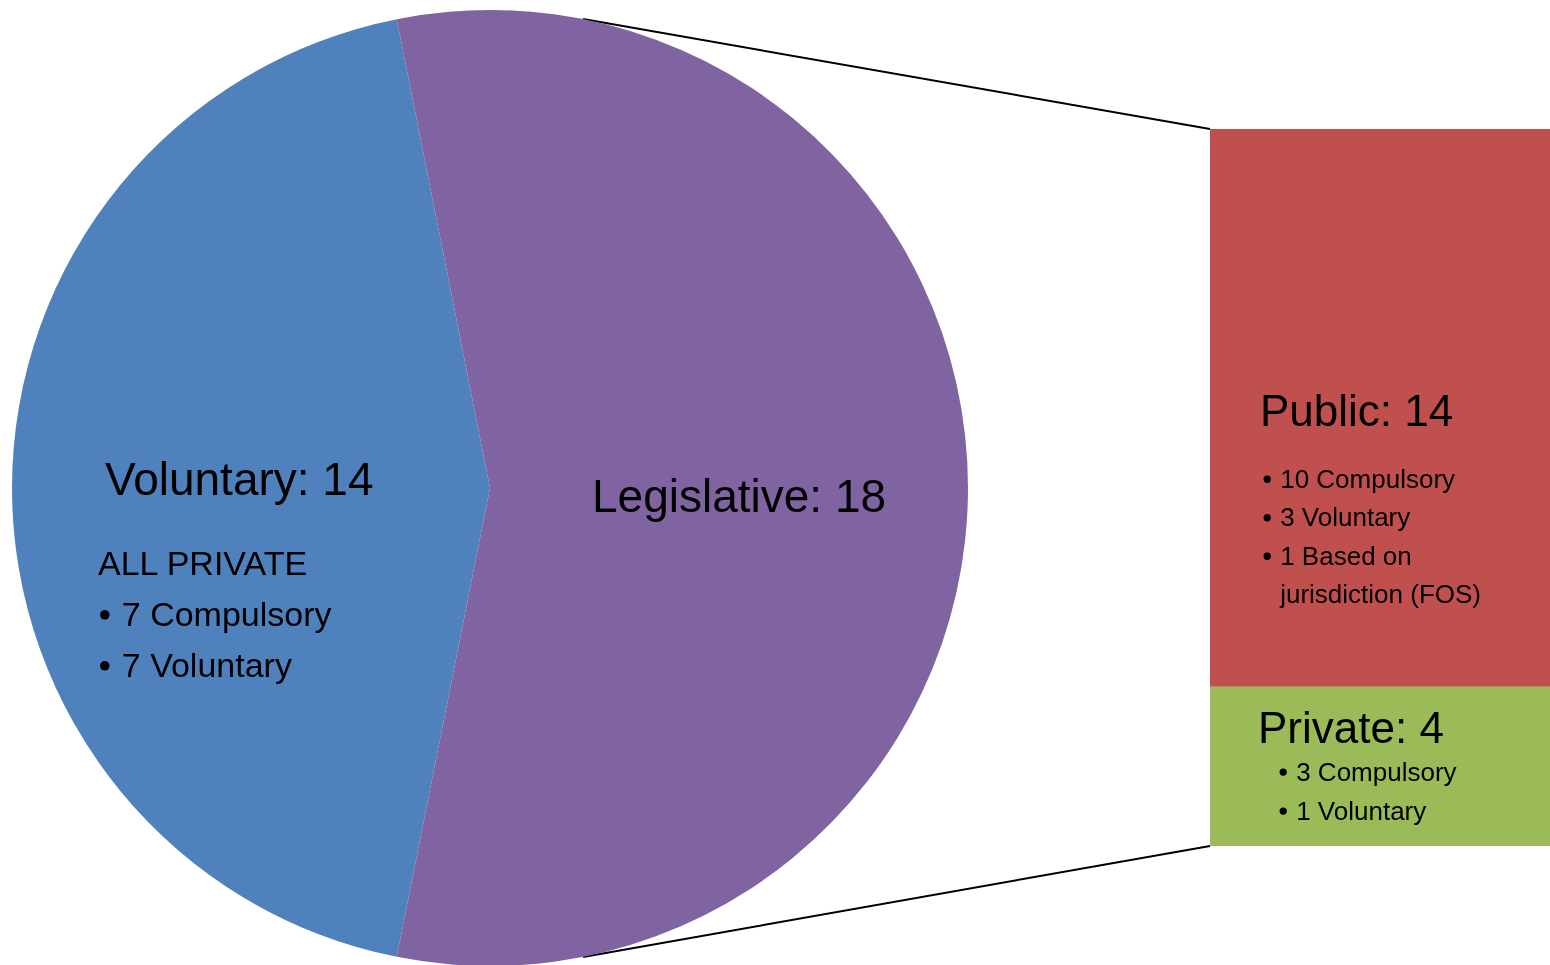 The image size is (1550, 965). What do you see at coordinates (1361, 810) in the screenshot?
I see `annotation: 1 Voluntary` at bounding box center [1361, 810].